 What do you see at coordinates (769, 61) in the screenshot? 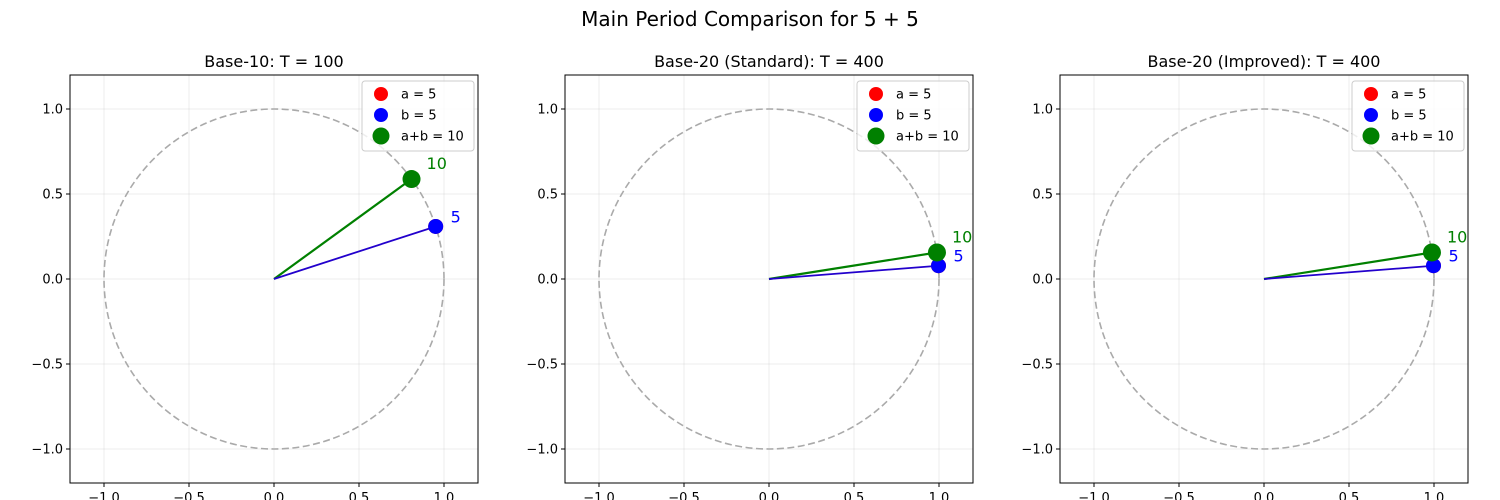
I see `subplot-title: Base-20 (Standard): T = 400` at bounding box center [769, 61].